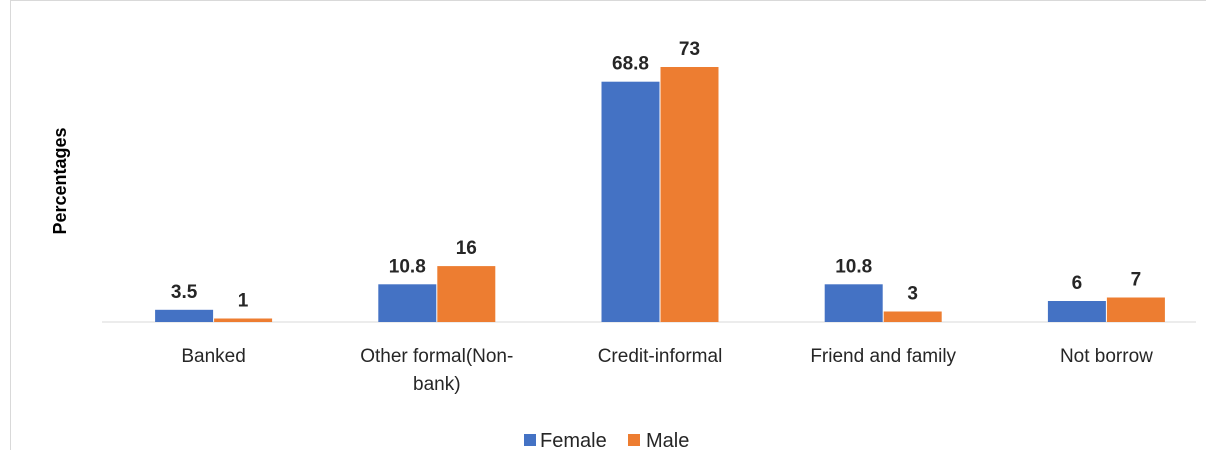 This screenshot has height=450, width=1206. I want to click on value-label-female-4: 6, so click(1077, 283).